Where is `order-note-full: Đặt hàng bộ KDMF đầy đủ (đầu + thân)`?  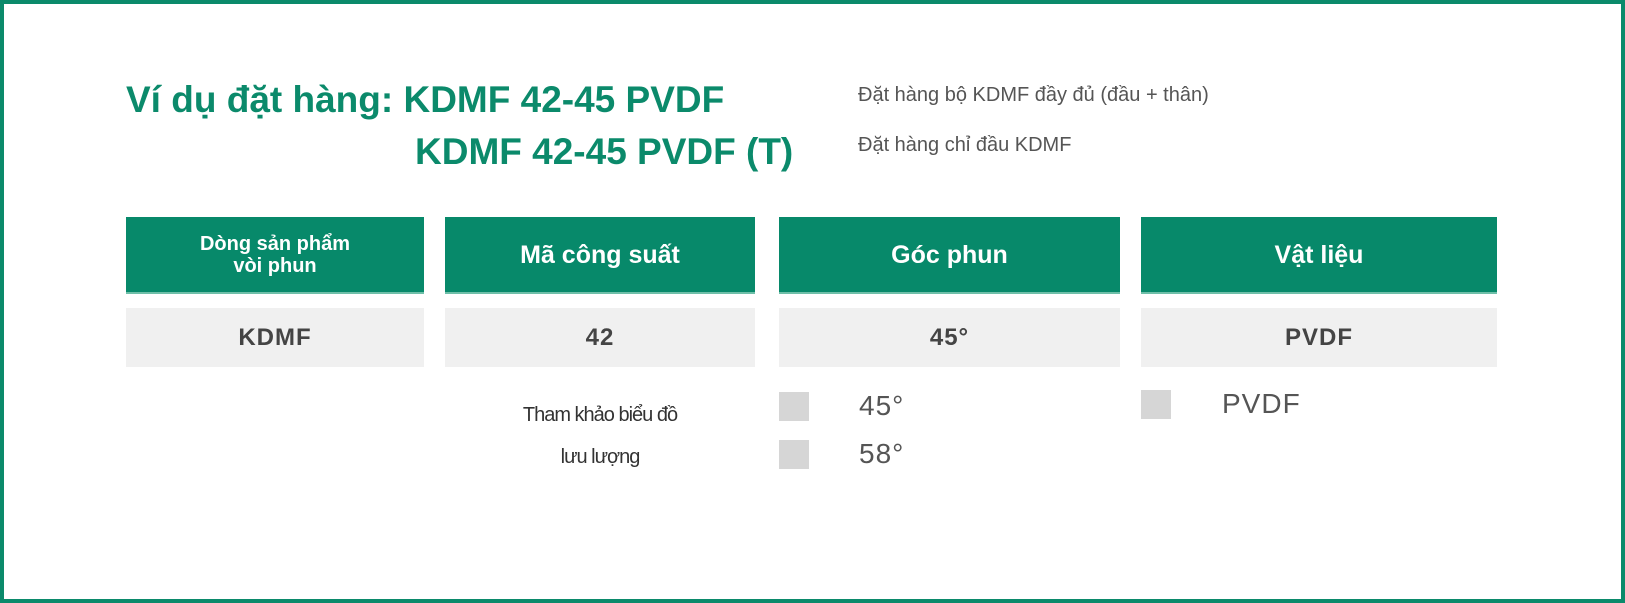 order-note-full: Đặt hàng bộ KDMF đầy đủ (đầu + thân) is located at coordinates (1033, 95).